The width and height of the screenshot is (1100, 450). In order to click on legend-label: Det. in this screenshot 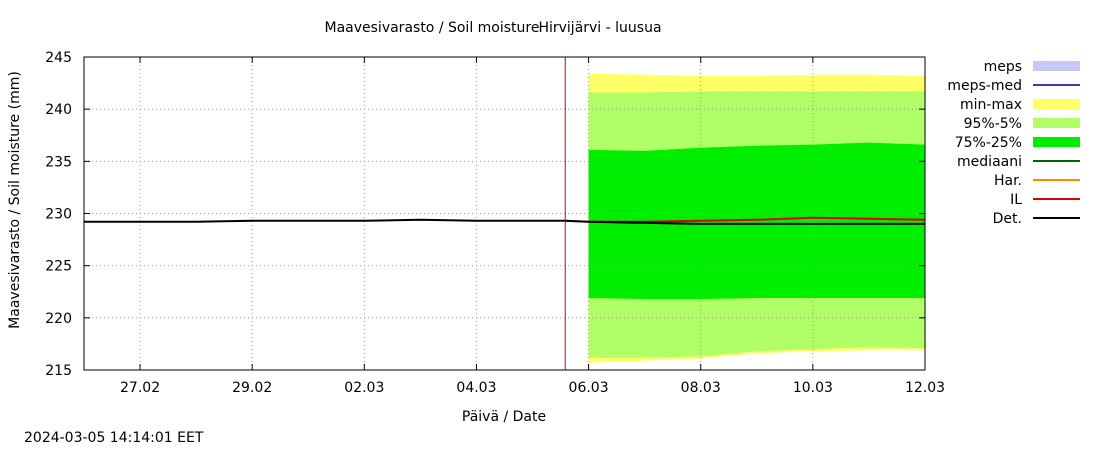, I will do `click(1007, 219)`.